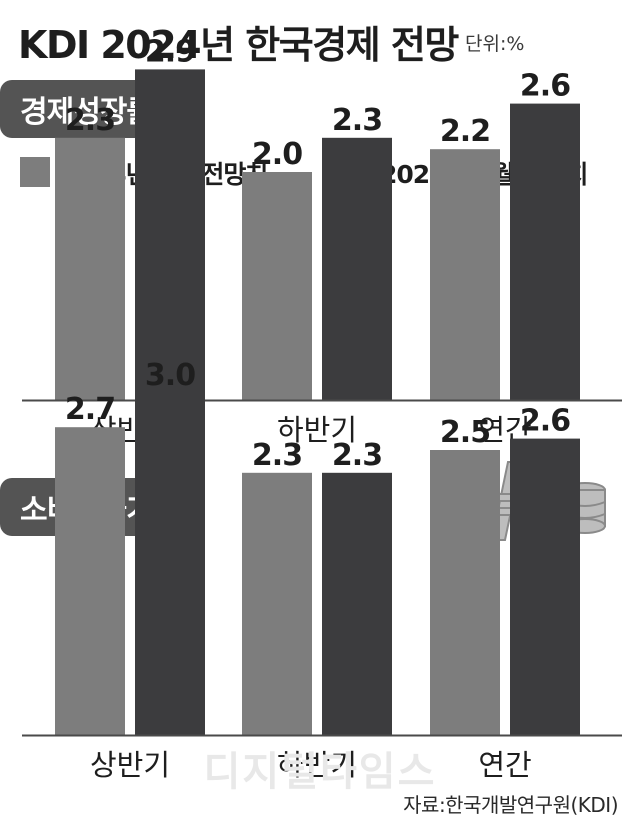  Describe the element at coordinates (170, 375) in the screenshot. I see `cpi-value-label-1-2: 3.0` at that location.